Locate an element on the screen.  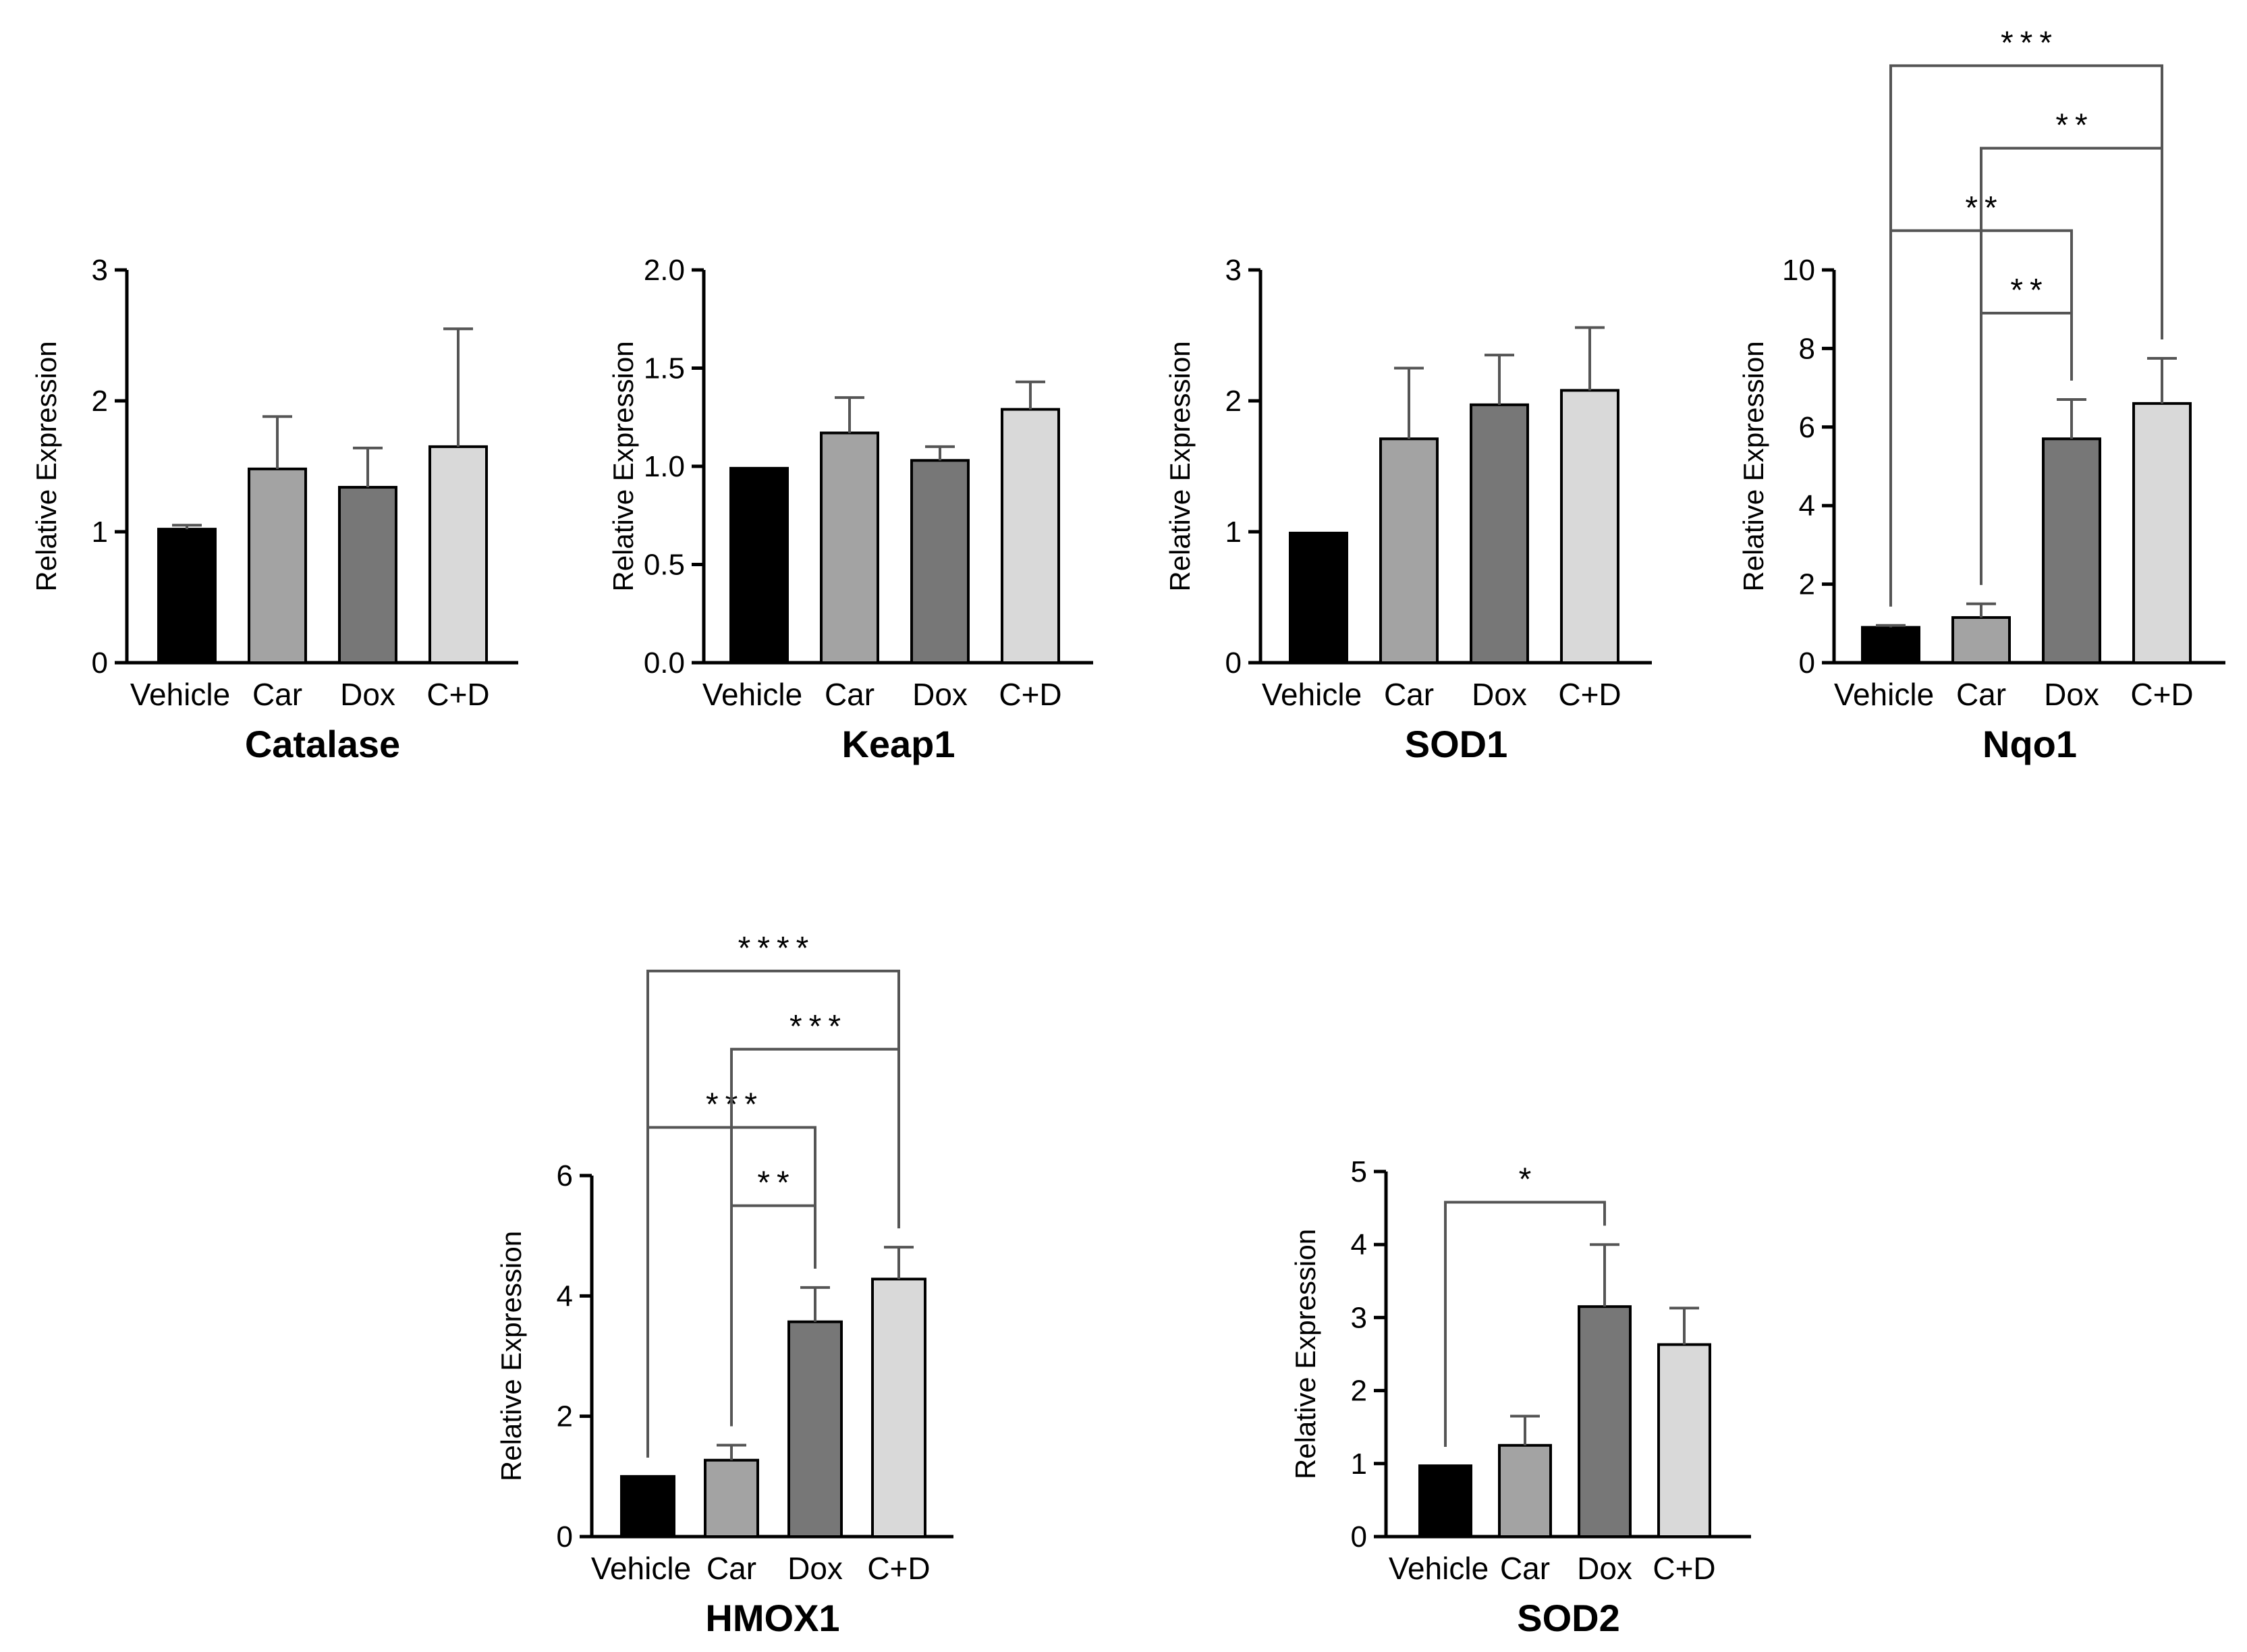
significance-label: **** is located at coordinates (777, 948).